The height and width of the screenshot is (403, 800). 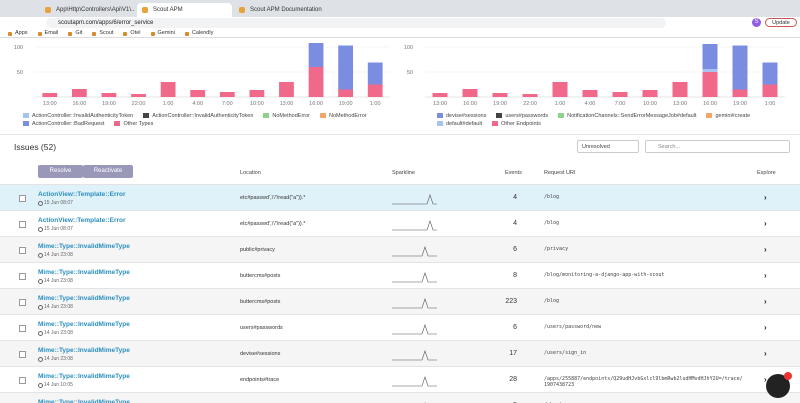 I want to click on location: endpoints#trace, so click(x=260, y=380).